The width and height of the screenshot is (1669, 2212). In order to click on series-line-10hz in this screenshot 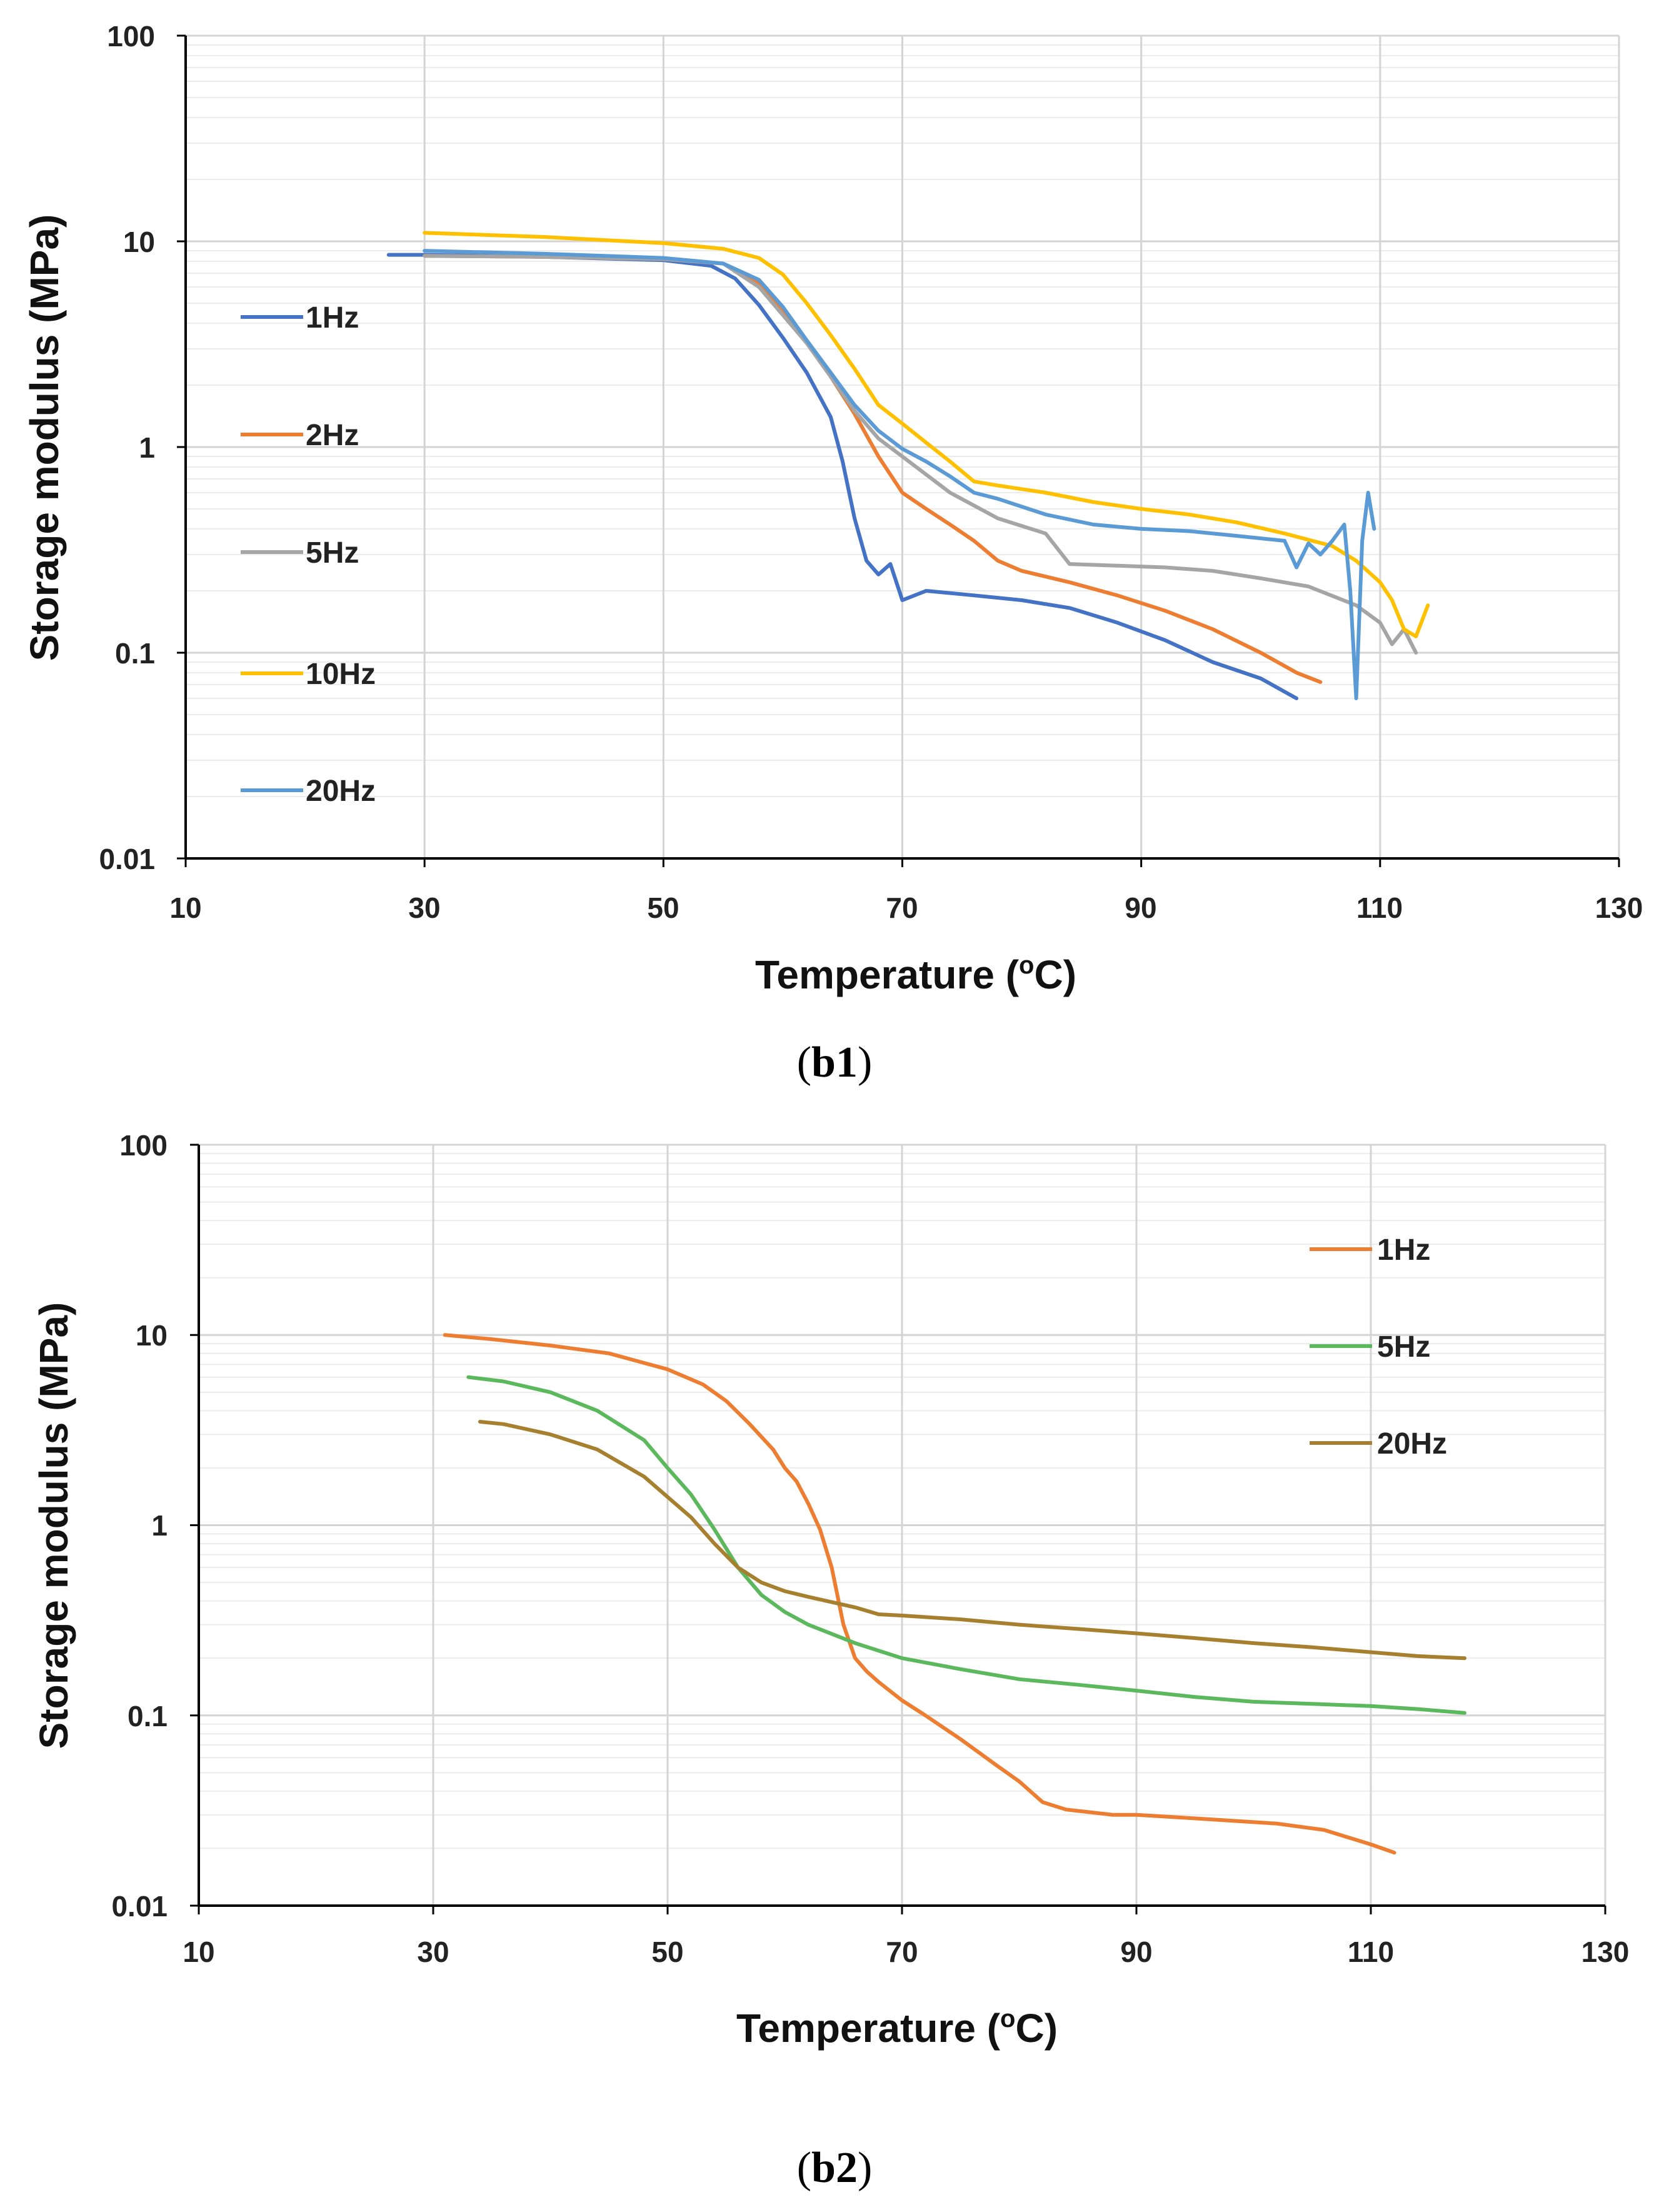, I will do `click(926, 435)`.